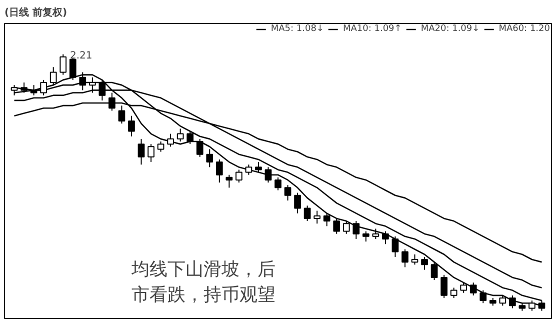 The height and width of the screenshot is (322, 555). What do you see at coordinates (81, 56) in the screenshot?
I see `annotation: 2.21` at bounding box center [81, 56].